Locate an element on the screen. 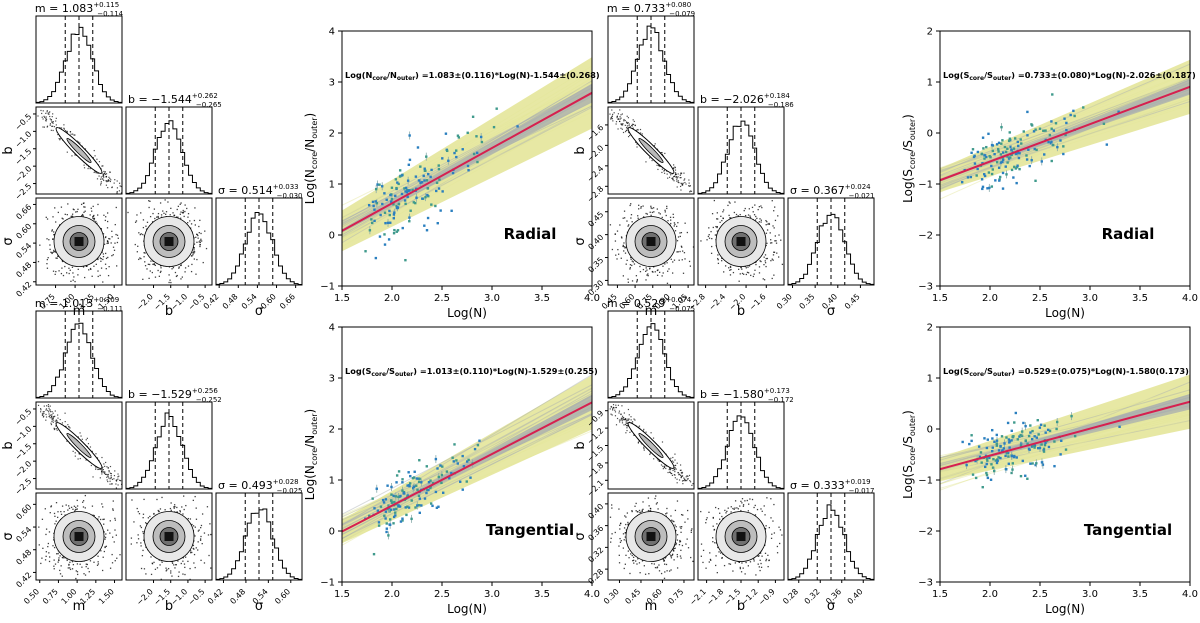 This screenshot has height=623, width=1200. tick-label: −2.5 is located at coordinates (23, 487).